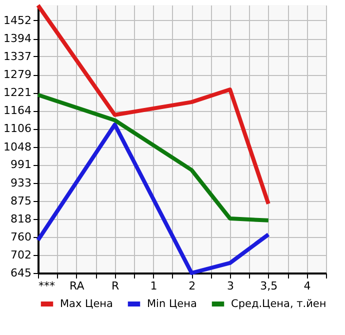  Describe the element at coordinates (18, 75) in the screenshot. I see `y-tick-label: 1279` at that location.